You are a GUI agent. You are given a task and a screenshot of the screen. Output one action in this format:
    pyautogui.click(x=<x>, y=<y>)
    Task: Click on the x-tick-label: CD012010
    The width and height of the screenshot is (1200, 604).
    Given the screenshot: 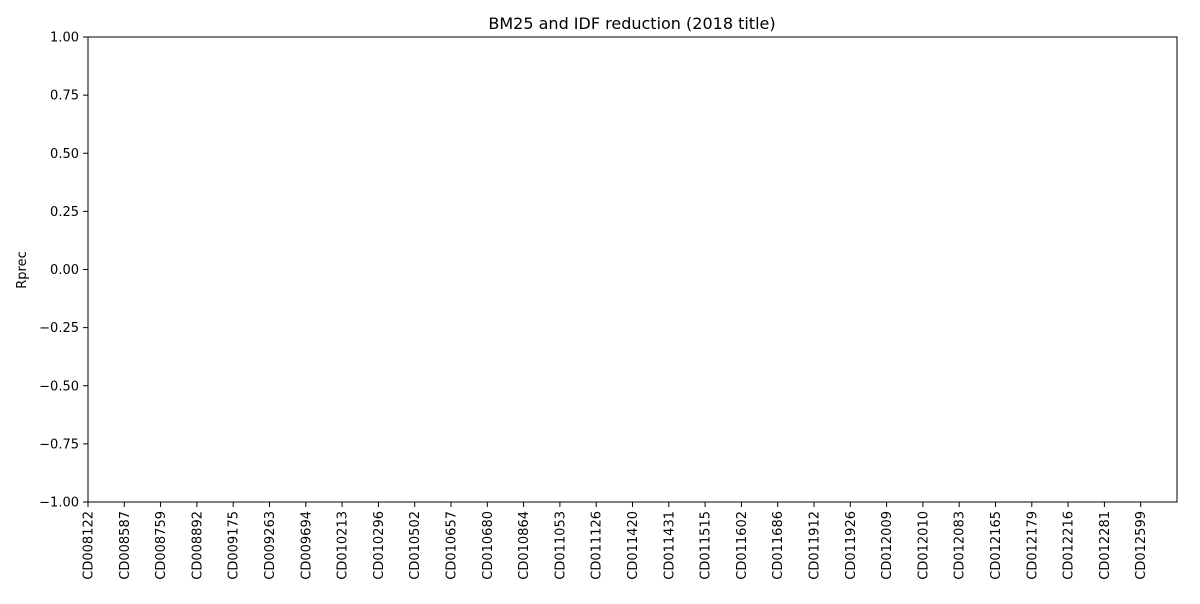 What is the action you would take?
    pyautogui.click(x=923, y=545)
    